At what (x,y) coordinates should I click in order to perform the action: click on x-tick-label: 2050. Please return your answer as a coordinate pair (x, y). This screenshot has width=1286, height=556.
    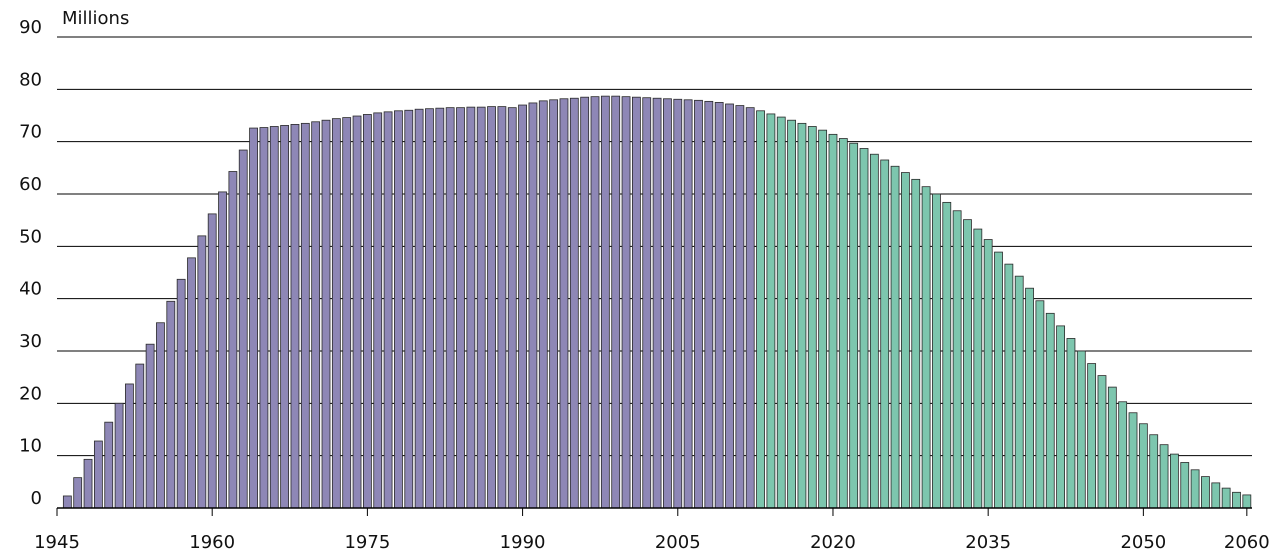
    Looking at the image, I should click on (1143, 542).